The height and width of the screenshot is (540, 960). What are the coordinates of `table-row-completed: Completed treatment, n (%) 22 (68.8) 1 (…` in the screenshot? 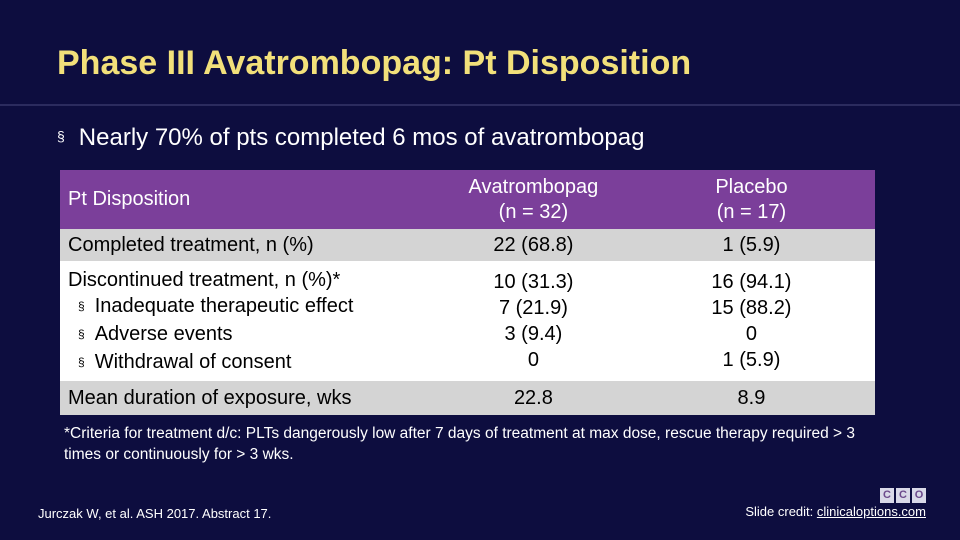 It's located at (467, 245).